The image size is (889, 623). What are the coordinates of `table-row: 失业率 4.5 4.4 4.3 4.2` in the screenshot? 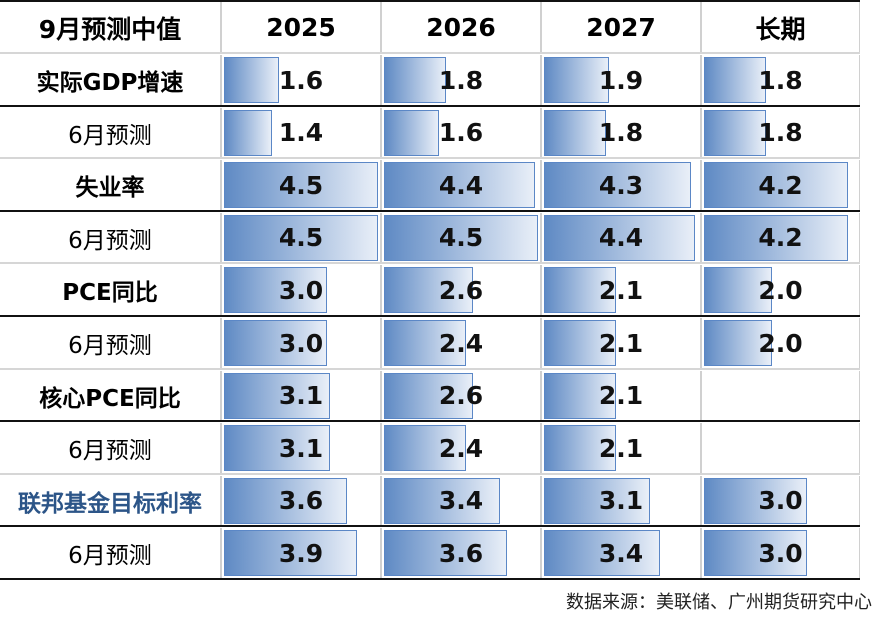 It's located at (430, 185).